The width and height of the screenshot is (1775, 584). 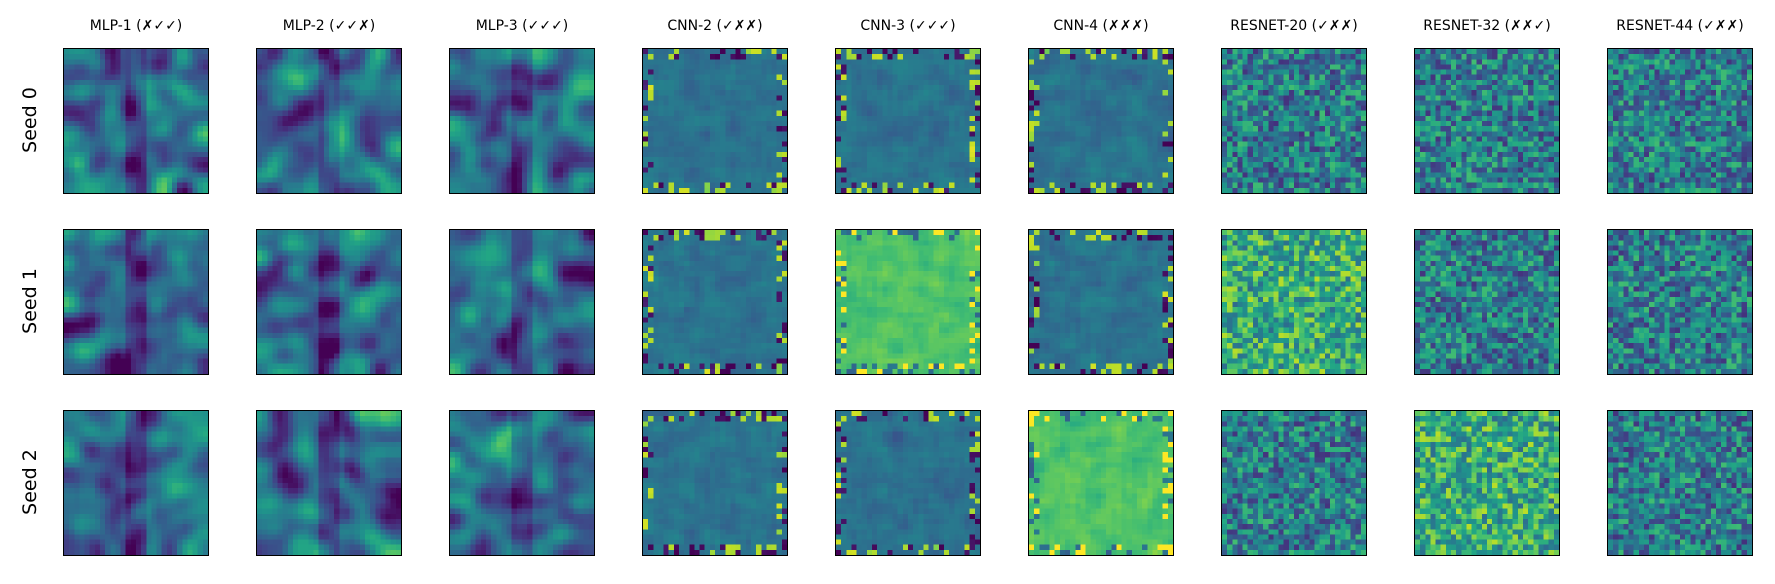 What do you see at coordinates (522, 26) in the screenshot?
I see `column-title: MLP-3 (✓✓✓)` at bounding box center [522, 26].